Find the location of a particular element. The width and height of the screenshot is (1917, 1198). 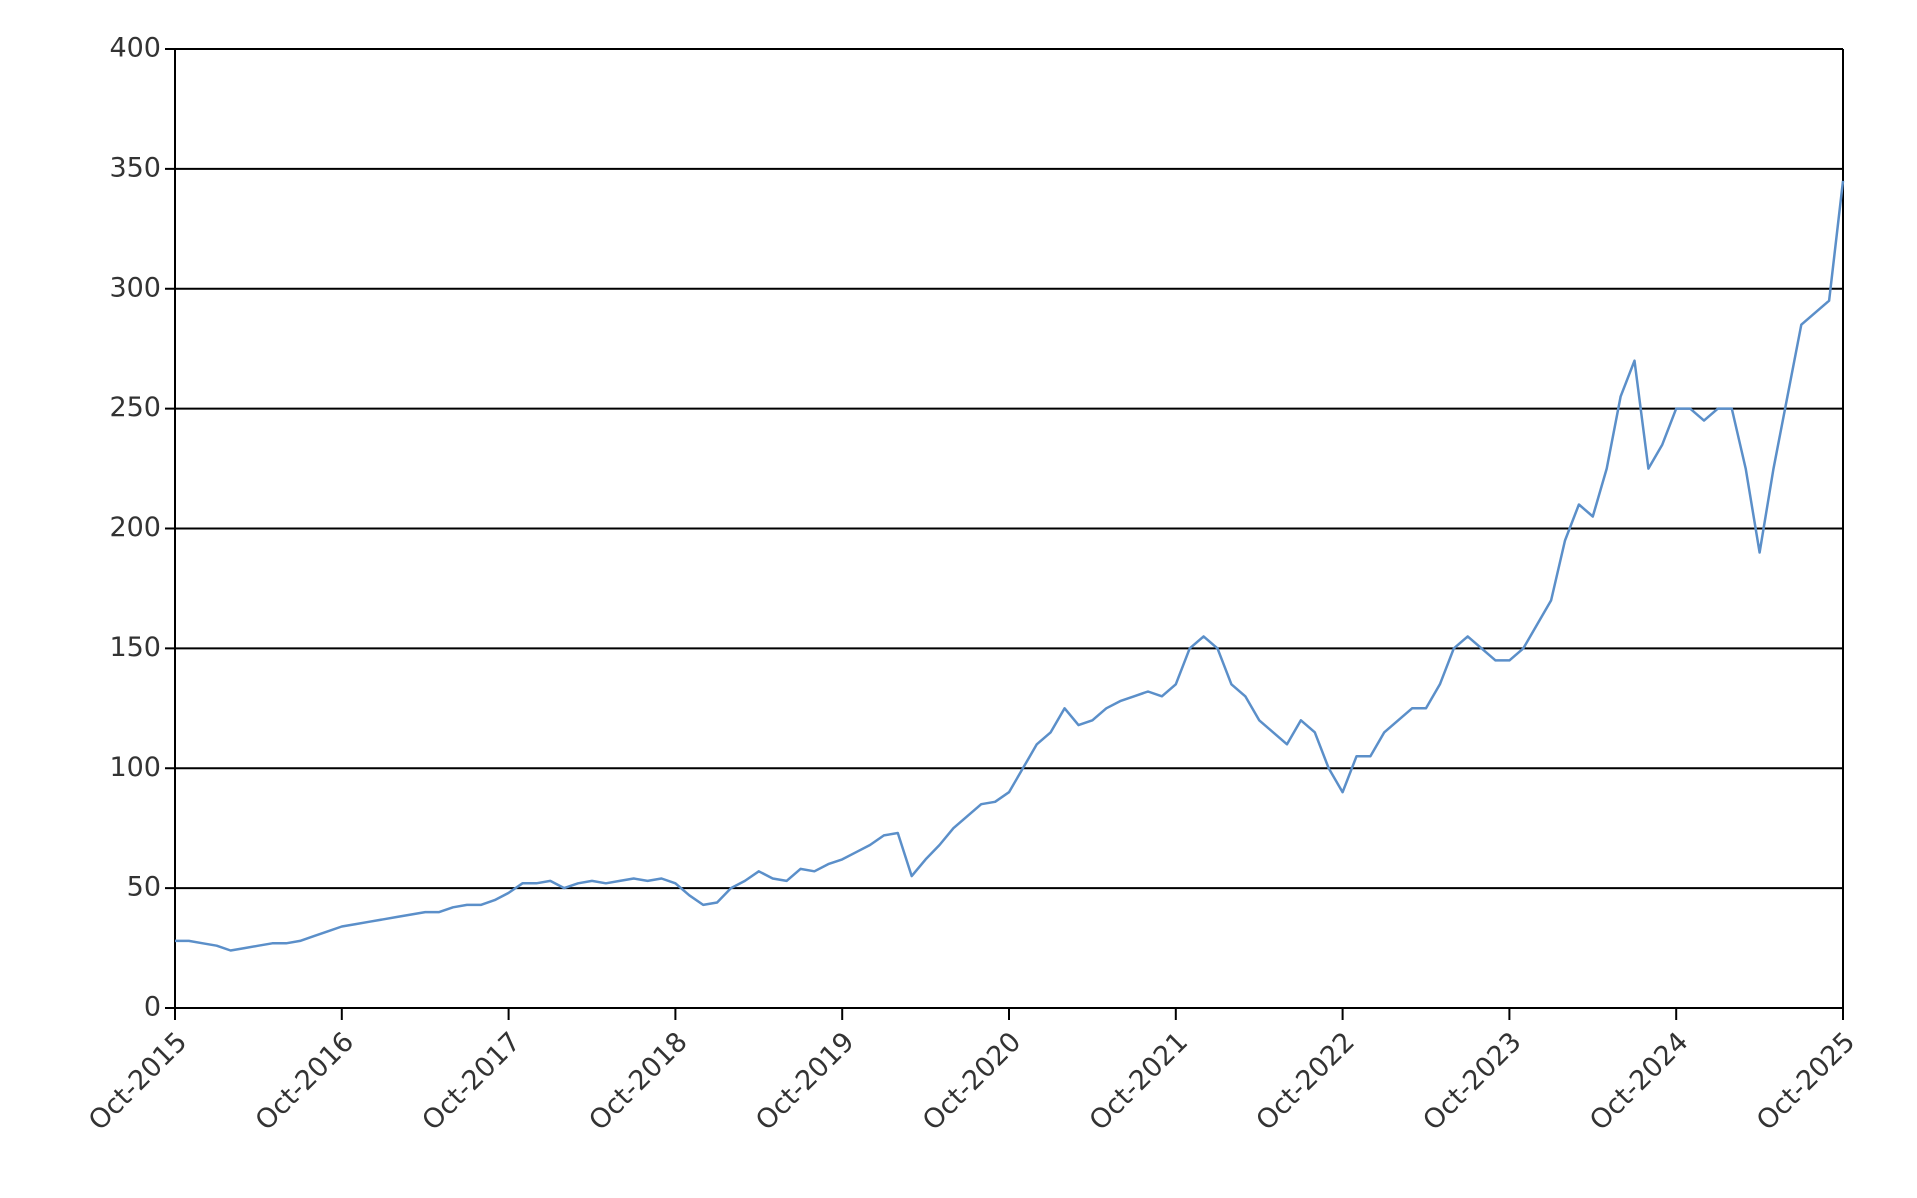

y-tick-label: 250 is located at coordinates (135, 407).